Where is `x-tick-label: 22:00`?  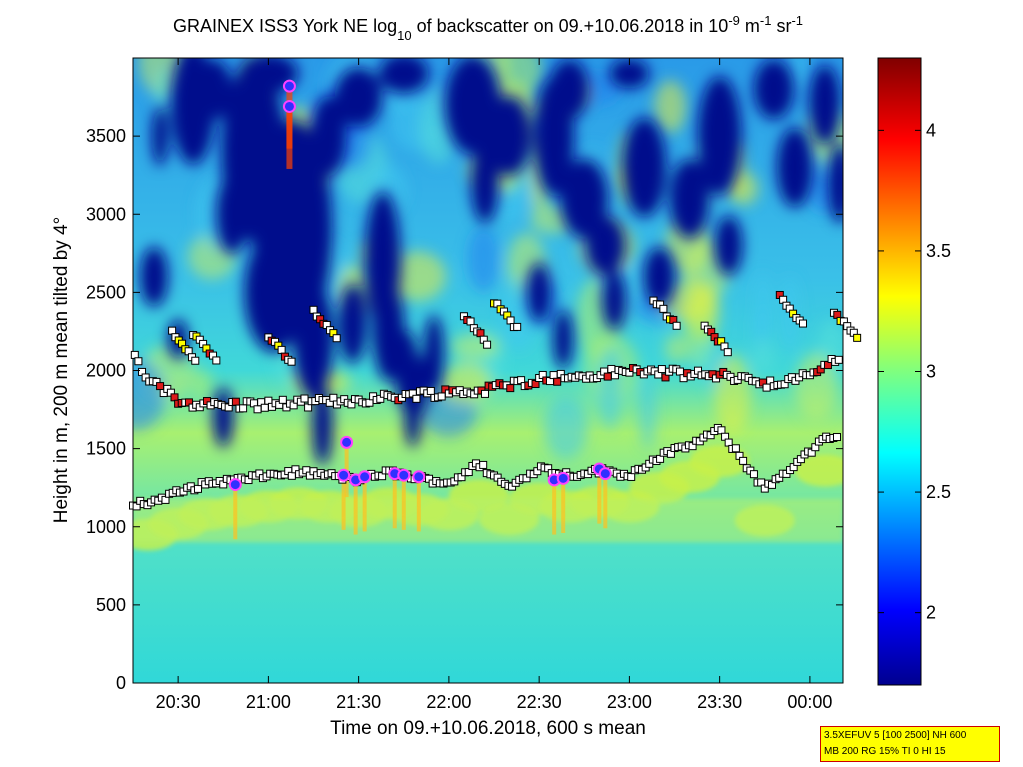 x-tick-label: 22:00 is located at coordinates (448, 702).